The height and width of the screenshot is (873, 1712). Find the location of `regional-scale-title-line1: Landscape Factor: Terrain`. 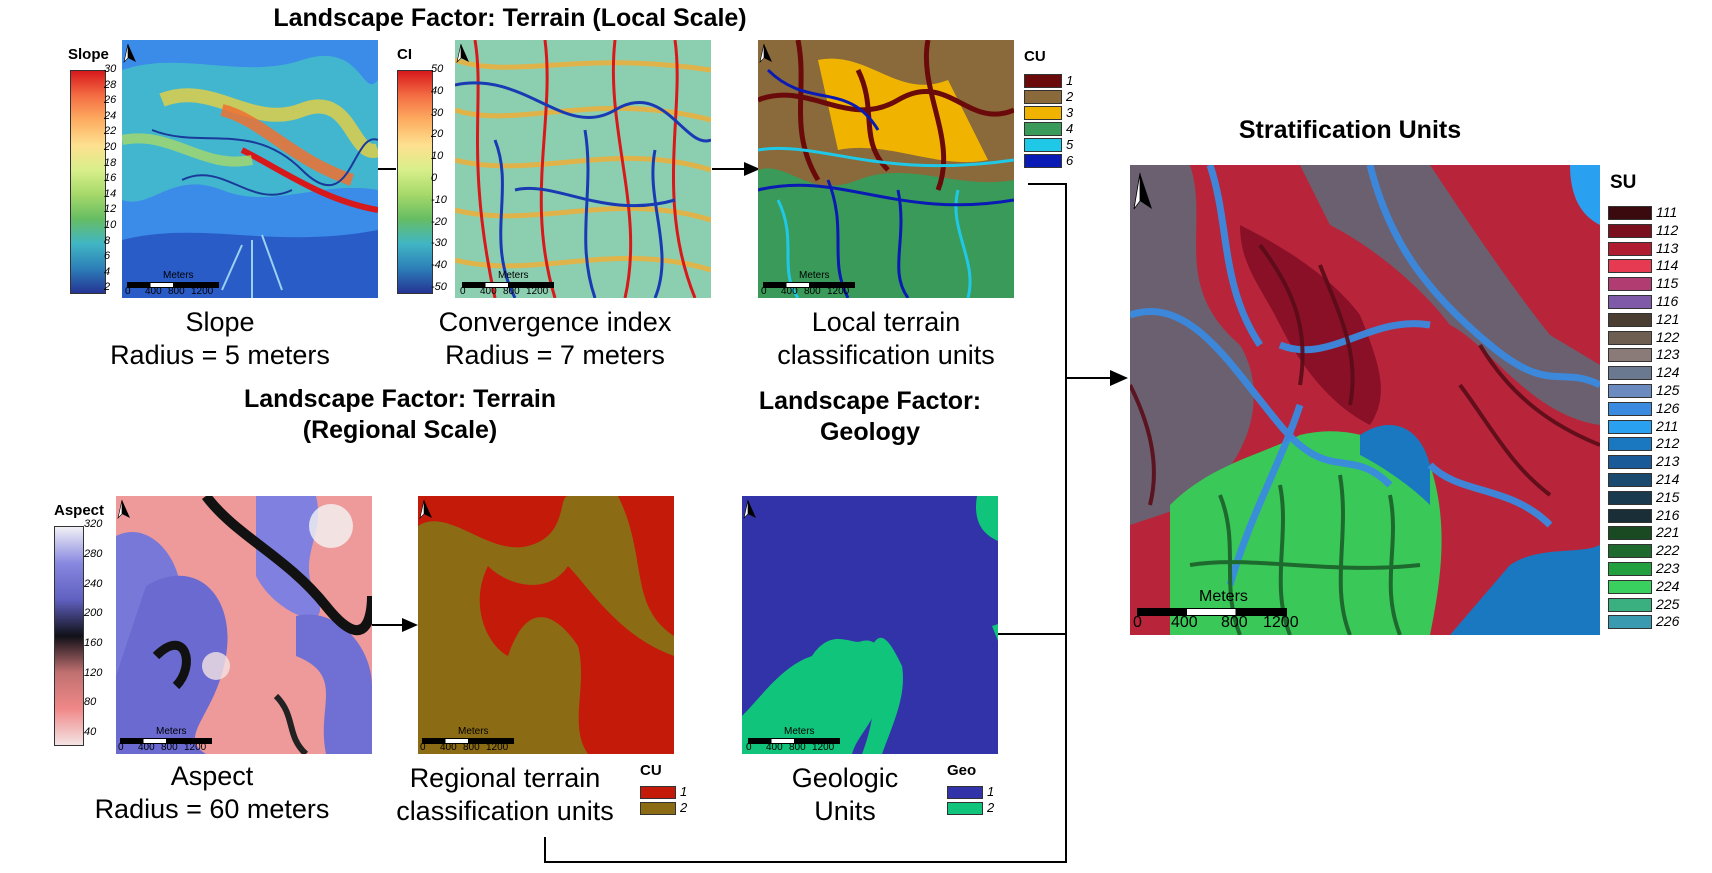

regional-scale-title-line1: Landscape Factor: Terrain is located at coordinates (400, 399).